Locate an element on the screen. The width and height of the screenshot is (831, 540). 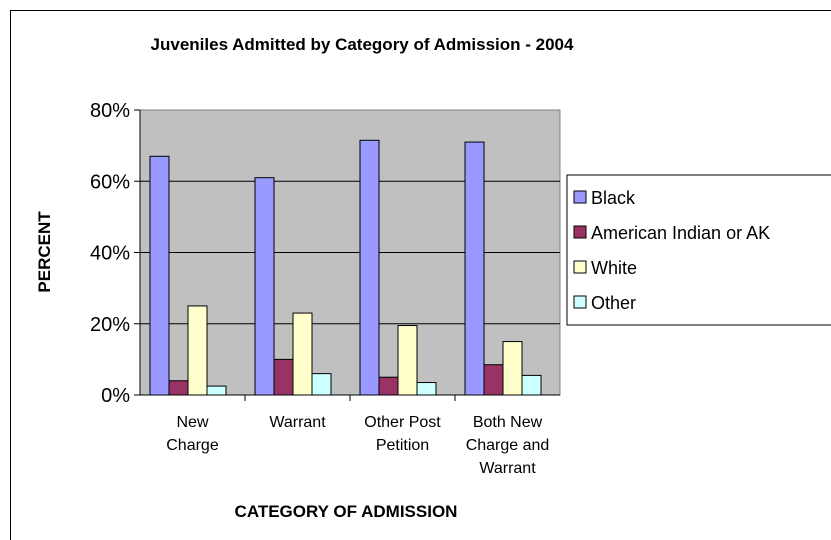
y-tick-label: 60% is located at coordinates (110, 182).